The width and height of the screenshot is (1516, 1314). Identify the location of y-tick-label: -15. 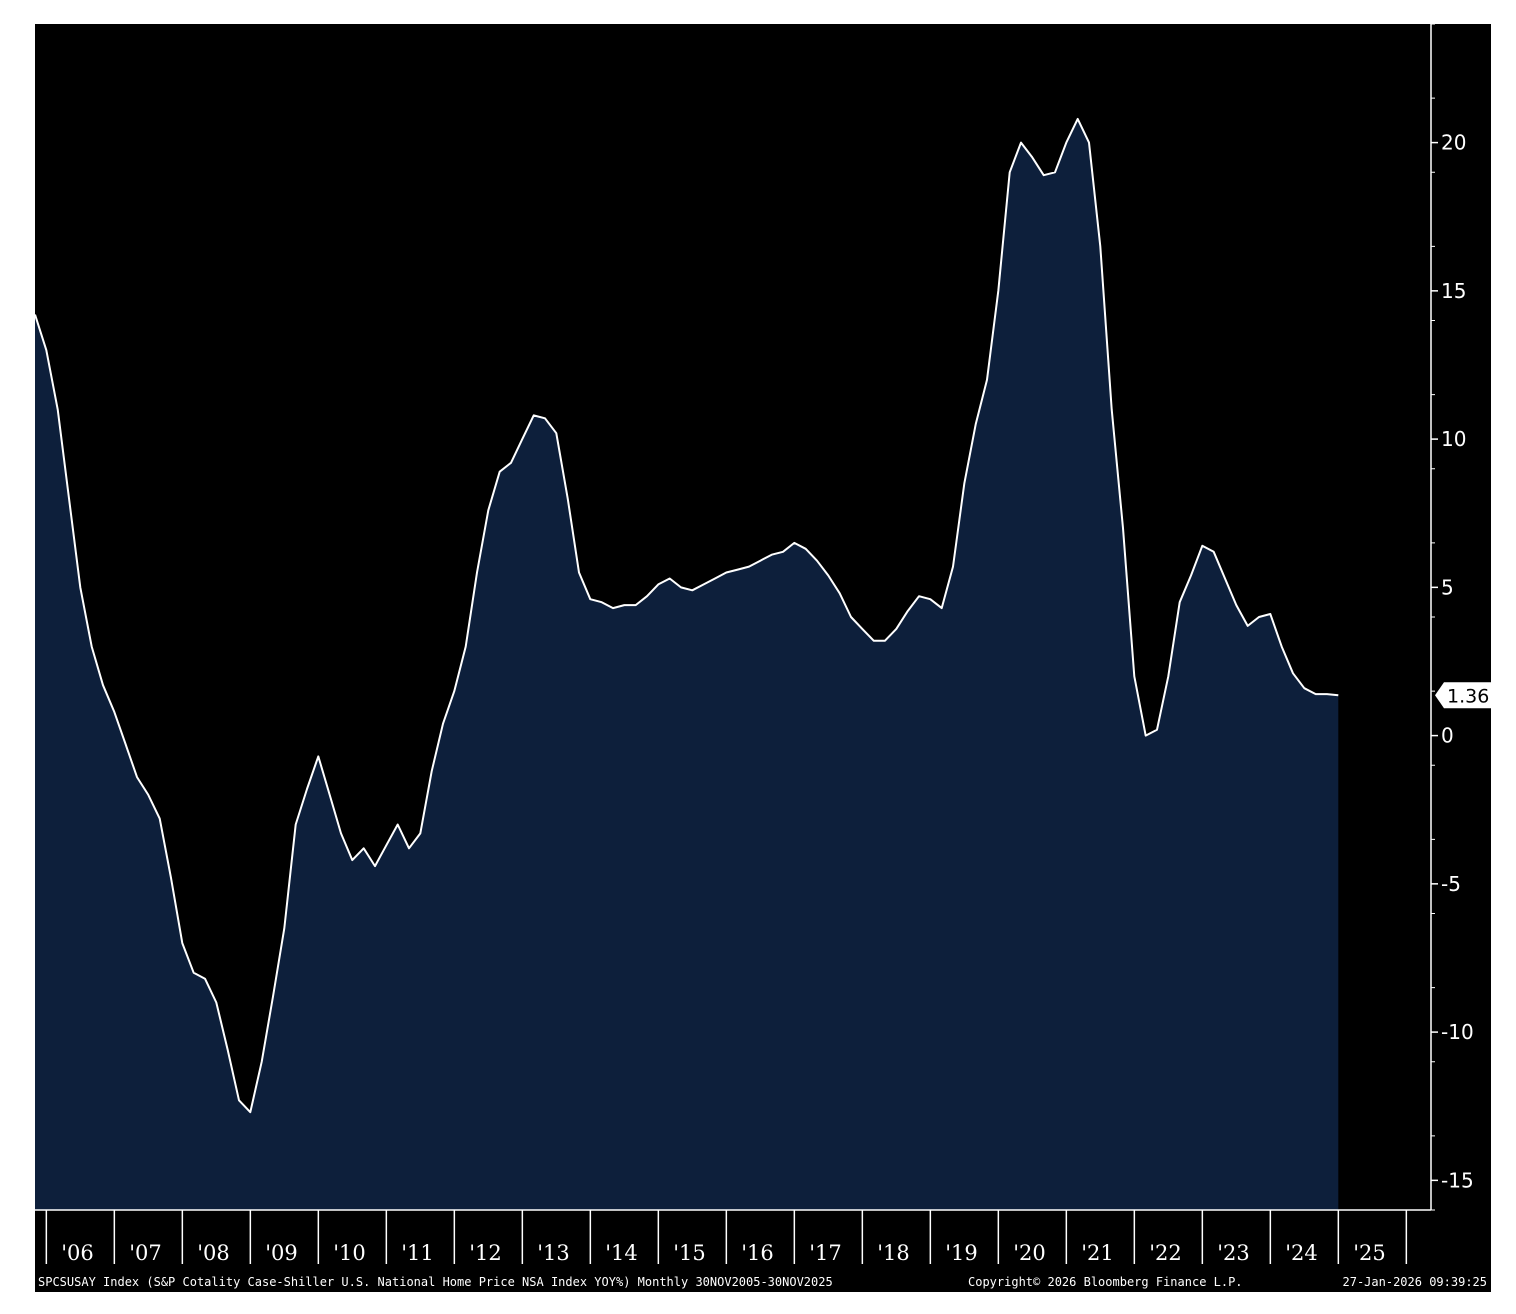
(1457, 1180).